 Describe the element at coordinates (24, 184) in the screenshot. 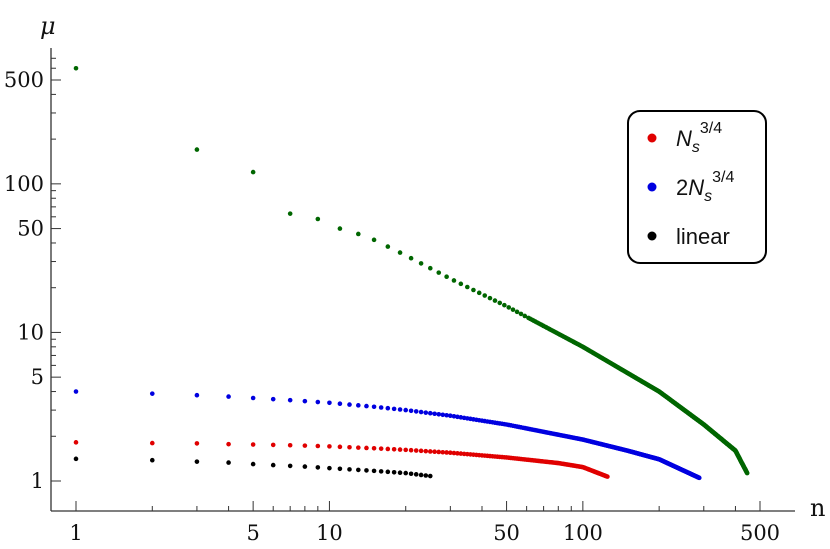

I see `y-tick-label: 100` at that location.